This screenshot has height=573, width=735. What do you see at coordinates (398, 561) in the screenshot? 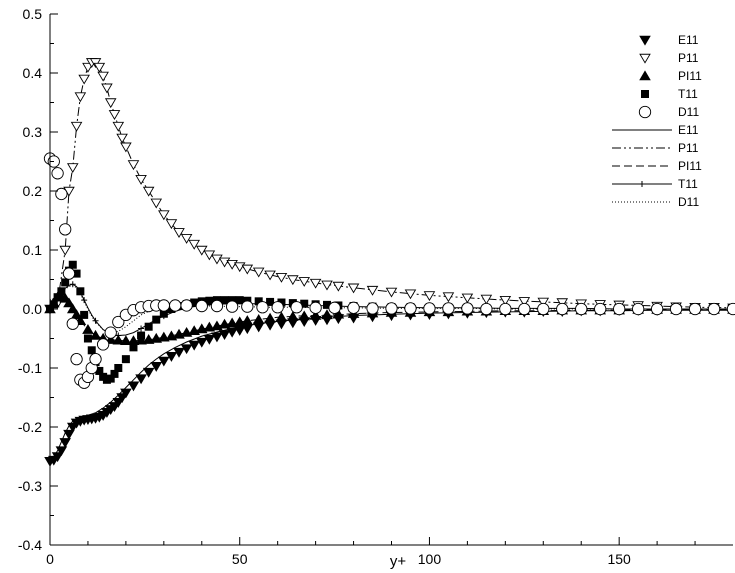
I see `x-axis-label: y+` at bounding box center [398, 561].